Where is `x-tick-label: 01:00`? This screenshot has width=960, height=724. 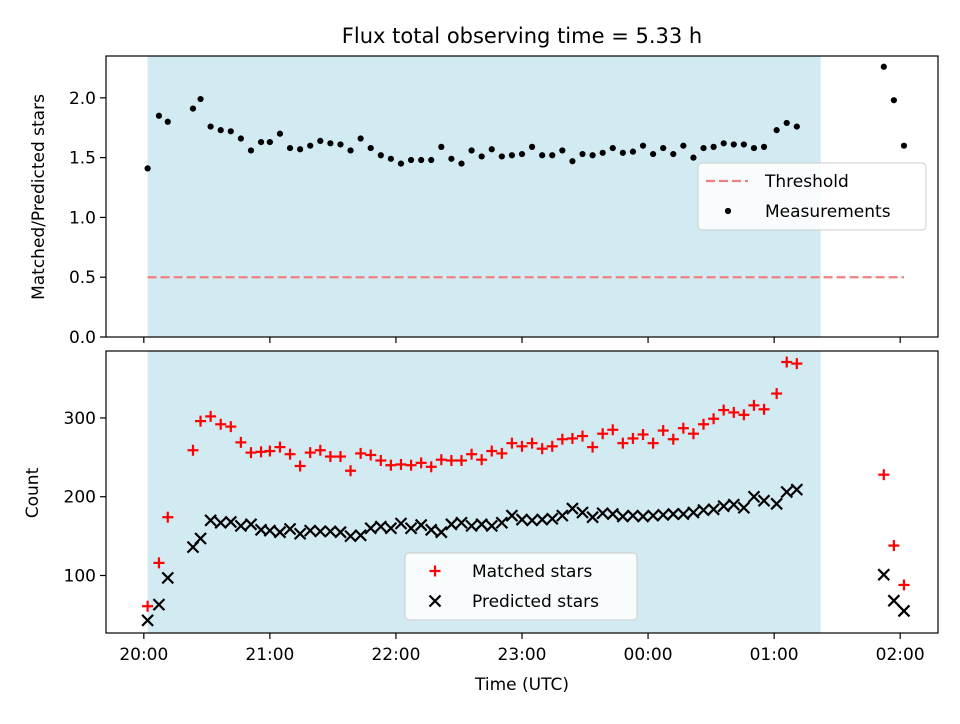
x-tick-label: 01:00 is located at coordinates (774, 655).